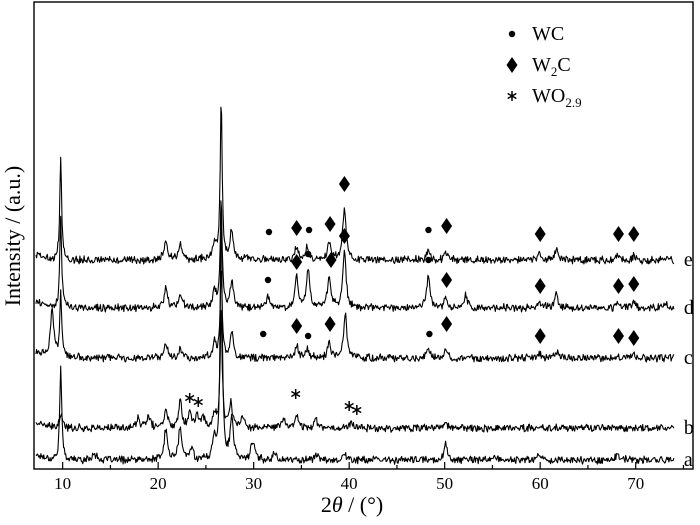 The image size is (700, 525). I want to click on series-e-label: e, so click(688, 260).